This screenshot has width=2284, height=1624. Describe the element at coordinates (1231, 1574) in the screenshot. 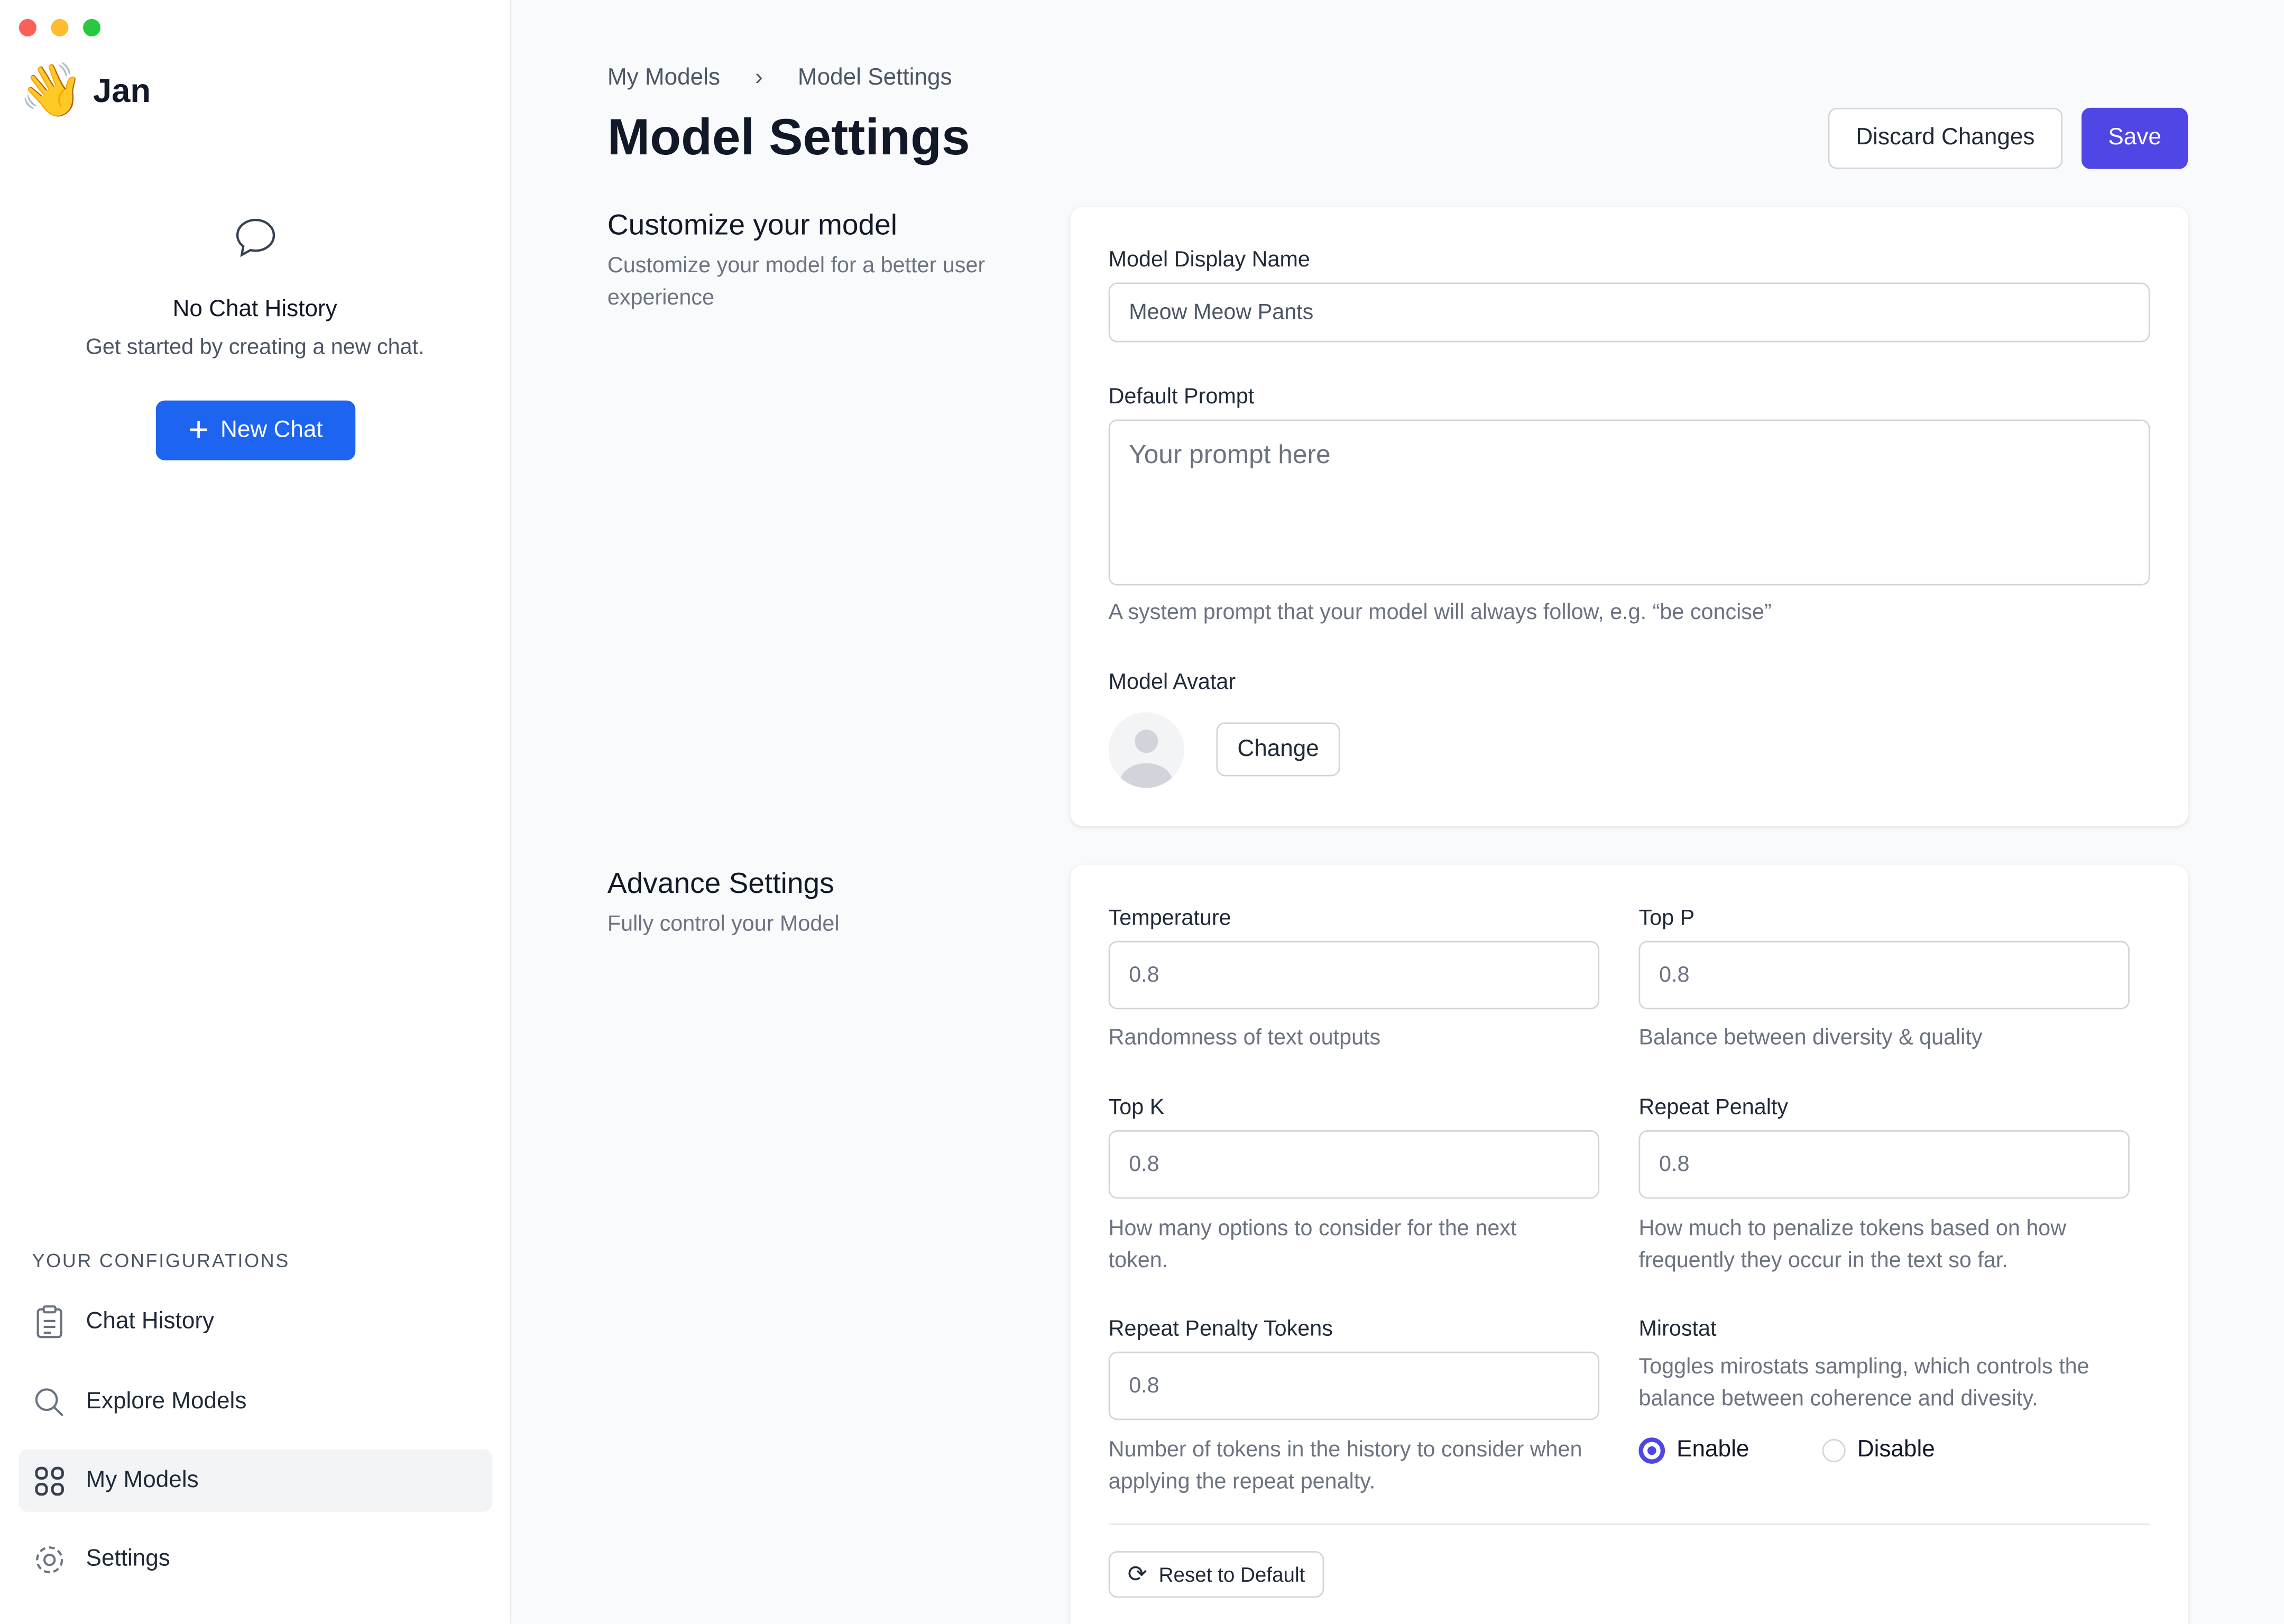

I see `reset-label: Reset to Default` at that location.